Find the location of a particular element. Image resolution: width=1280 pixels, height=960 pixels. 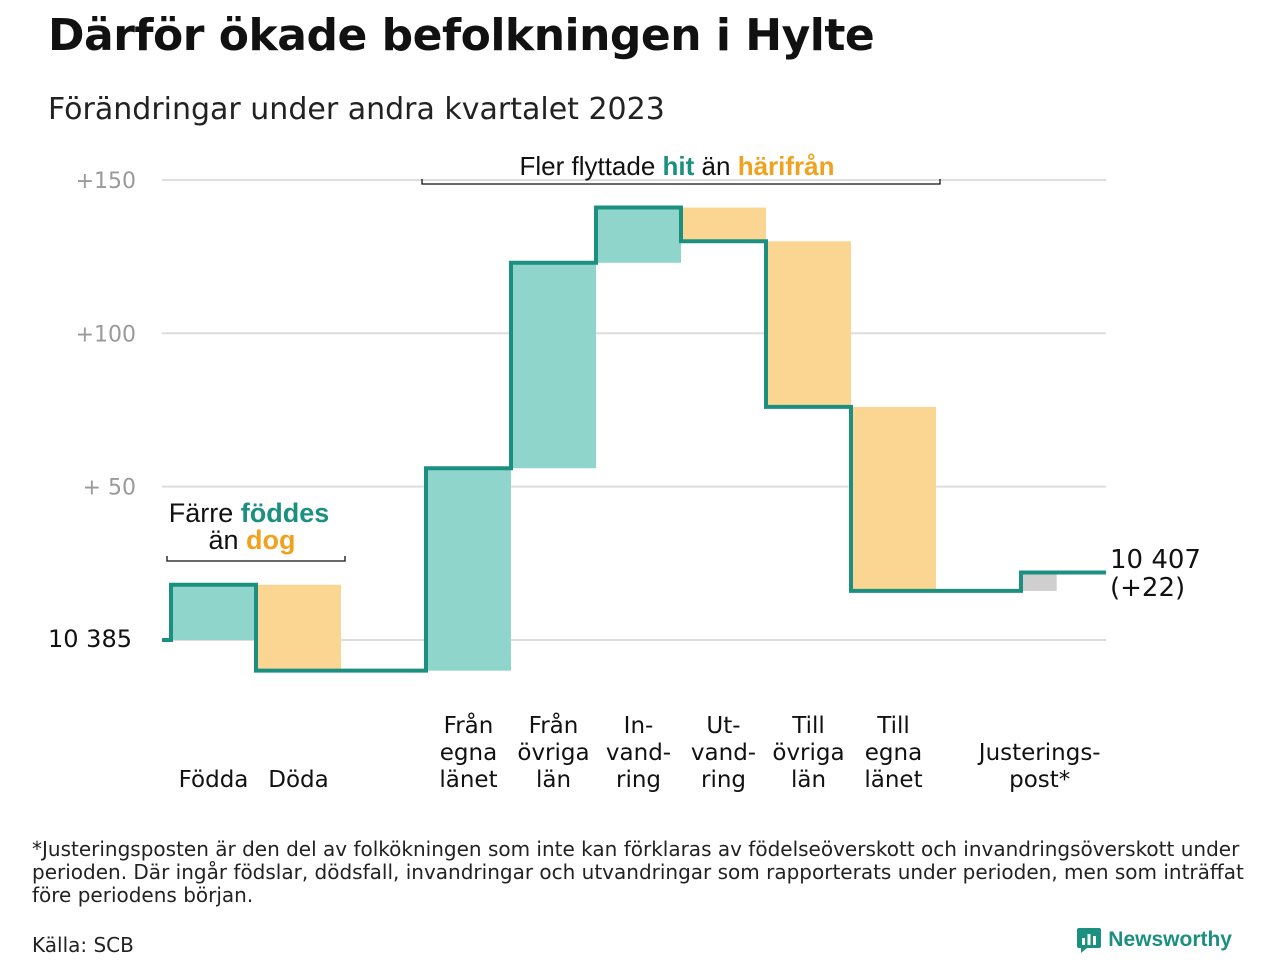

moves-annotation-middle: än is located at coordinates (715, 166).